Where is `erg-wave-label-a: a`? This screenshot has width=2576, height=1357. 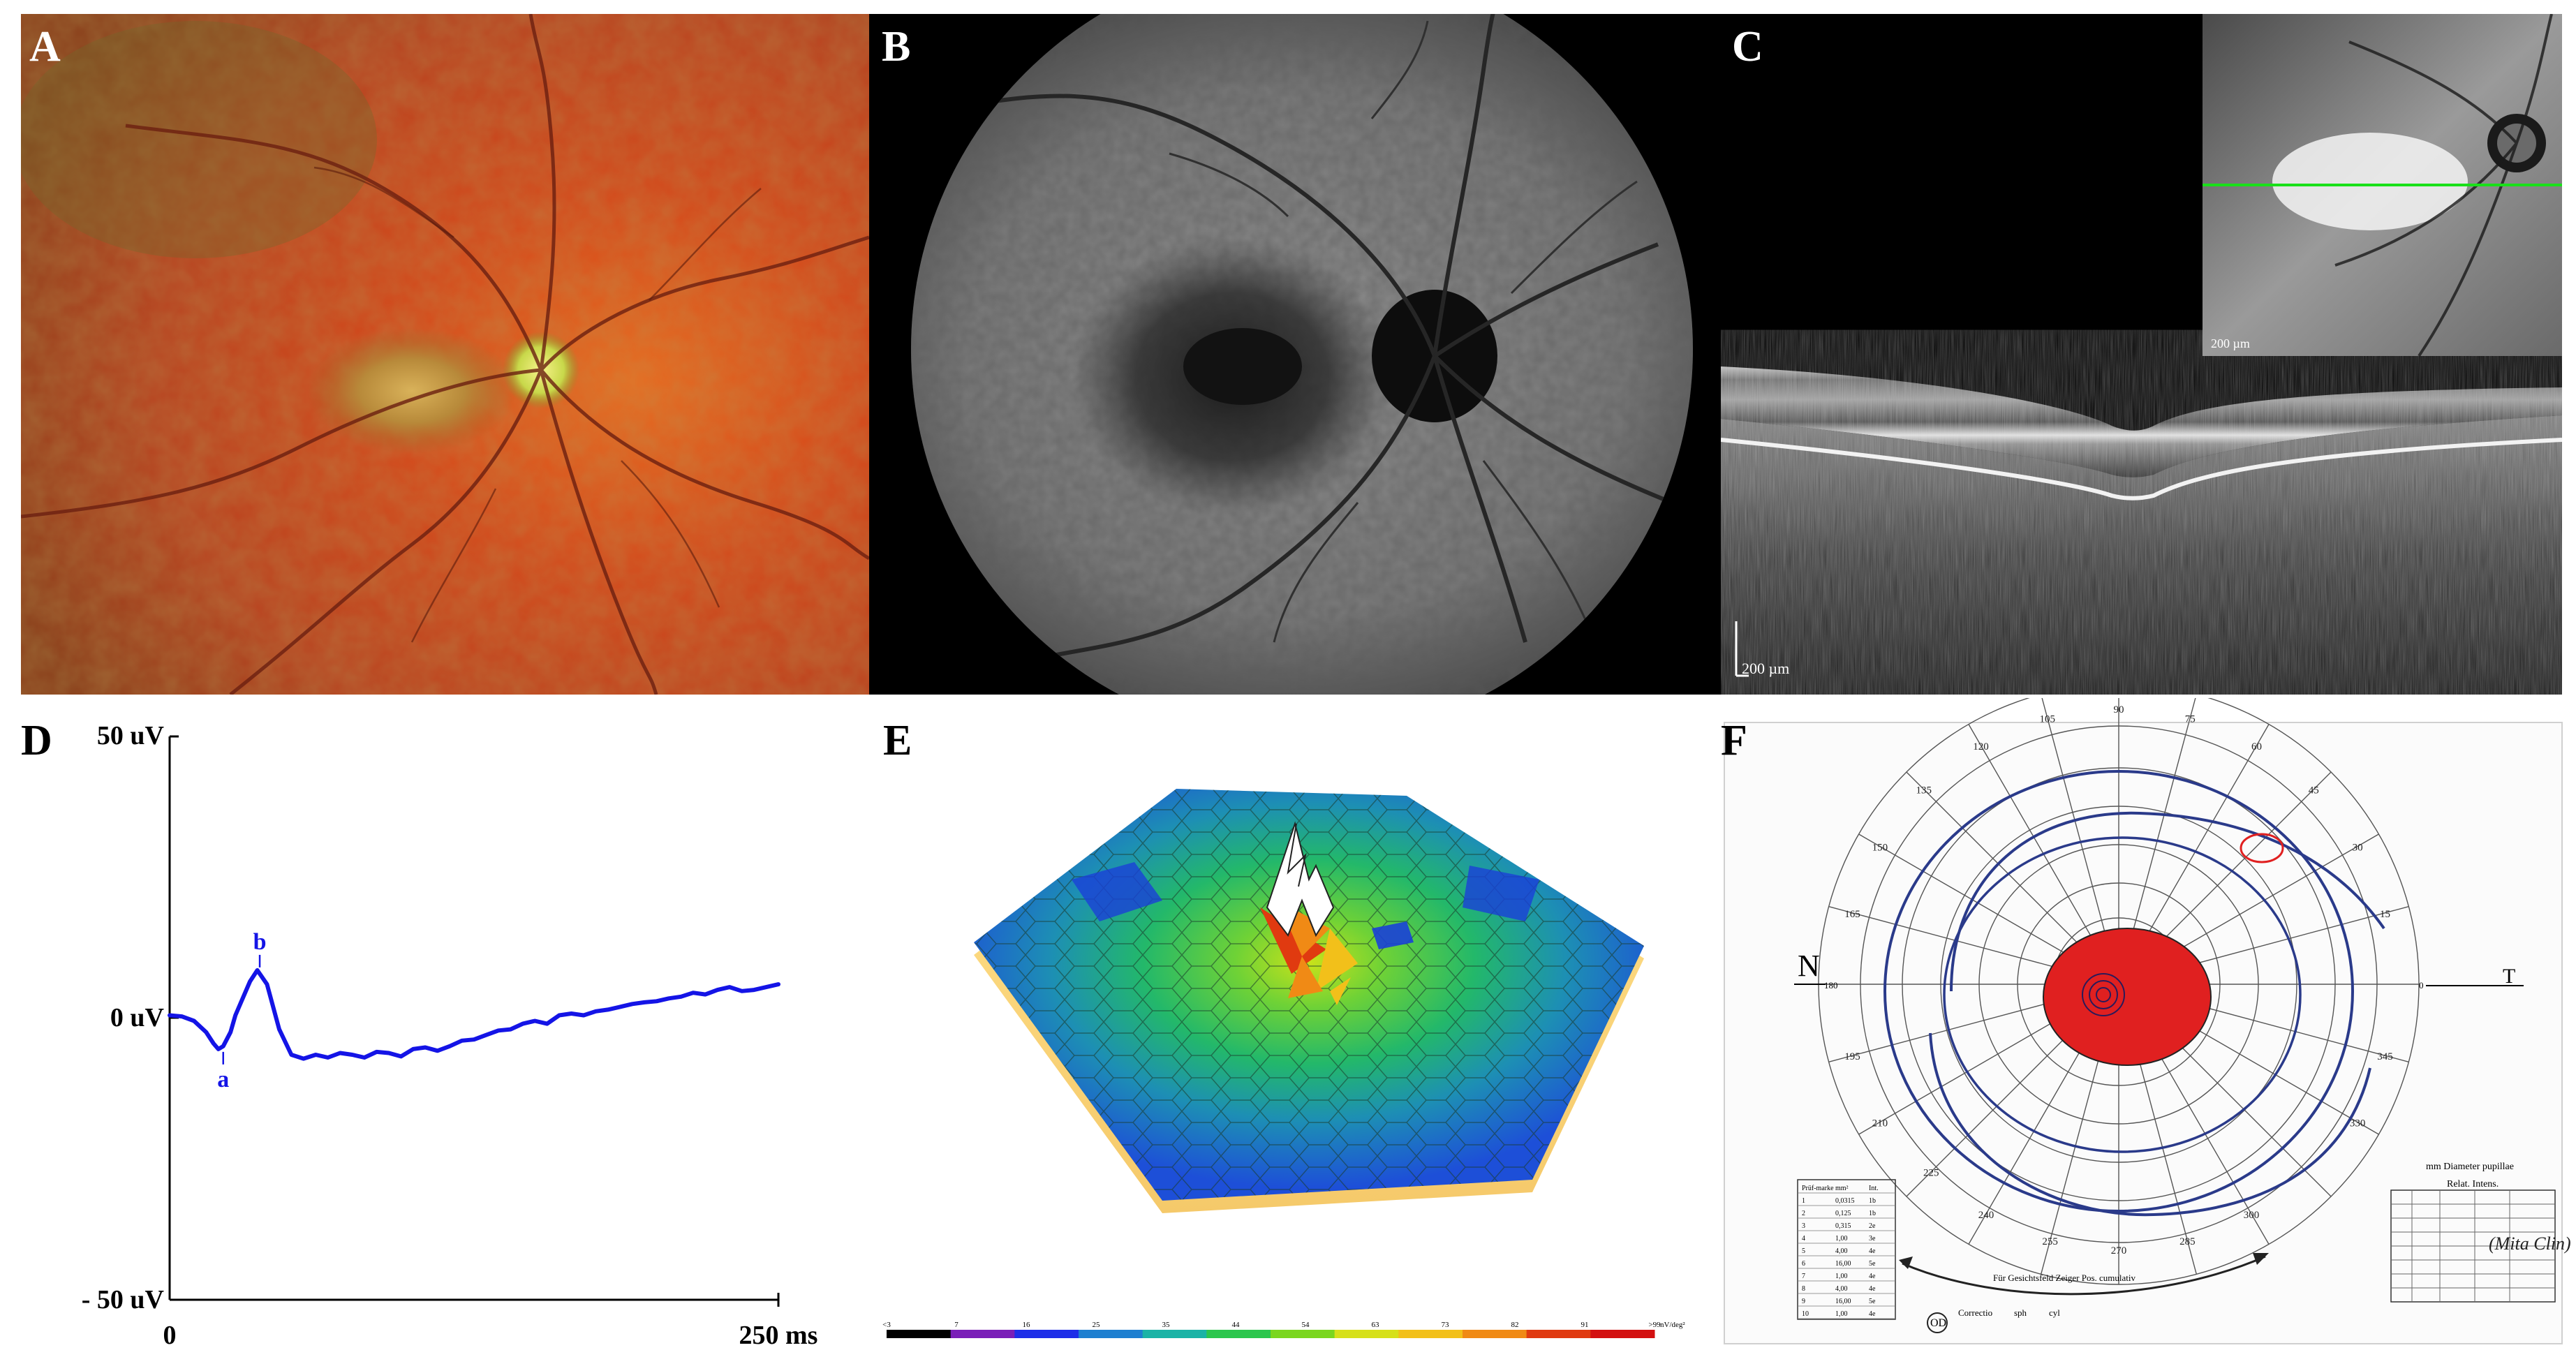 erg-wave-label-a: a is located at coordinates (223, 1079).